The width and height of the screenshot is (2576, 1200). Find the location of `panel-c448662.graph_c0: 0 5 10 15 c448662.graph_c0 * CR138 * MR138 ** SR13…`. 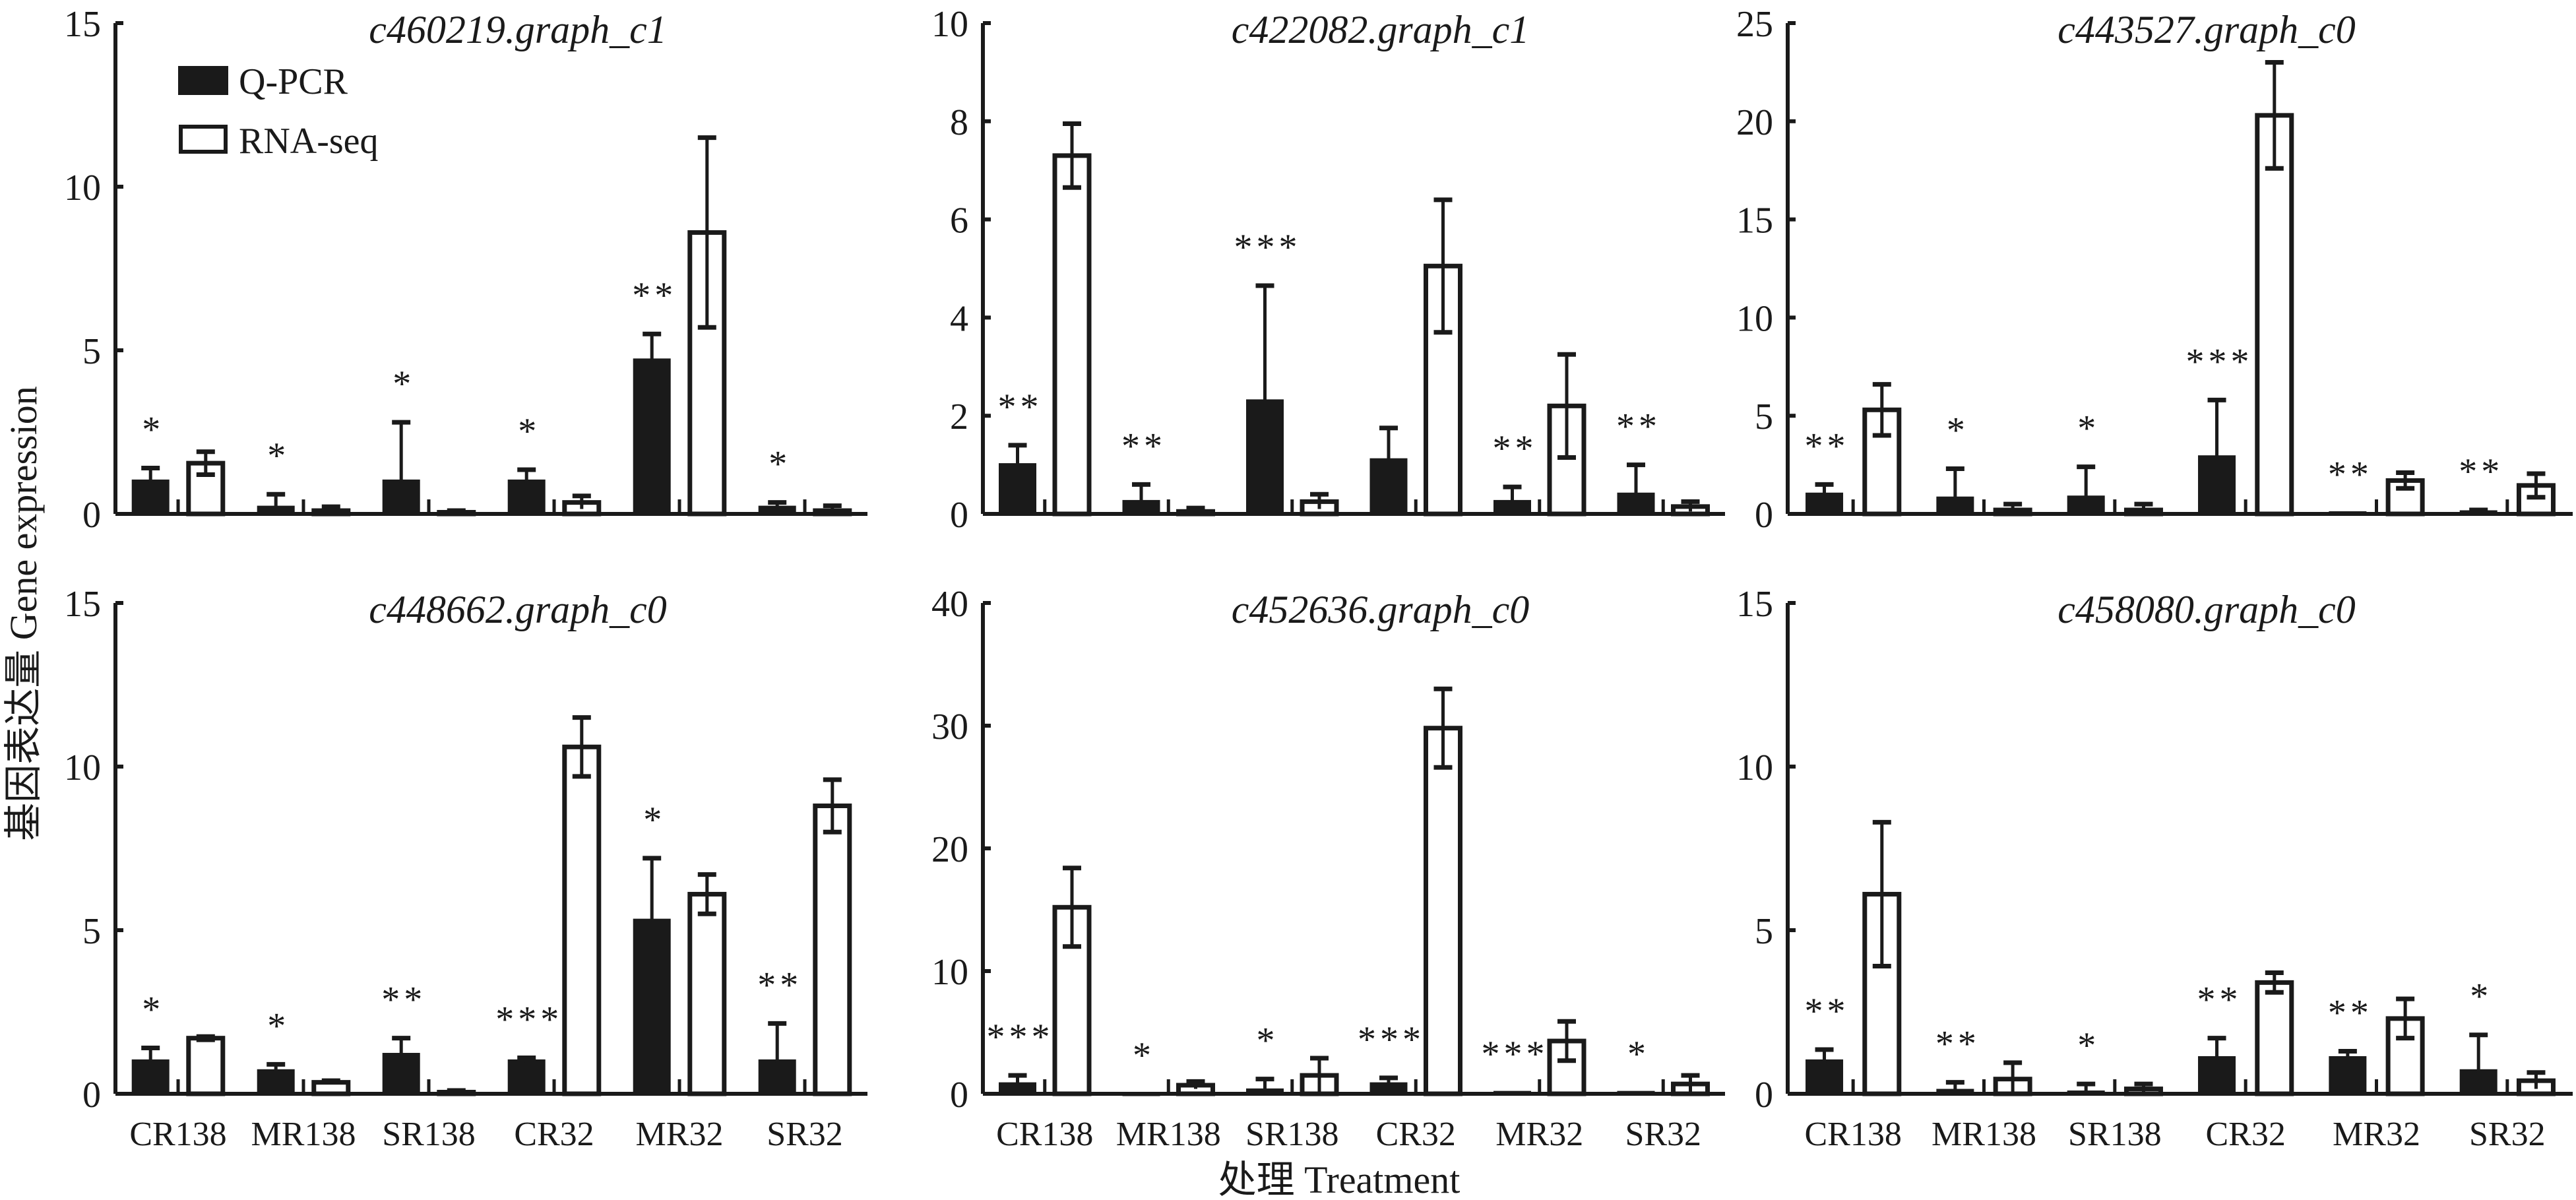

panel-c448662.graph_c0: 0 5 10 15 c448662.graph_c0 * CR138 * MR138 ** SR13… is located at coordinates (465, 868).